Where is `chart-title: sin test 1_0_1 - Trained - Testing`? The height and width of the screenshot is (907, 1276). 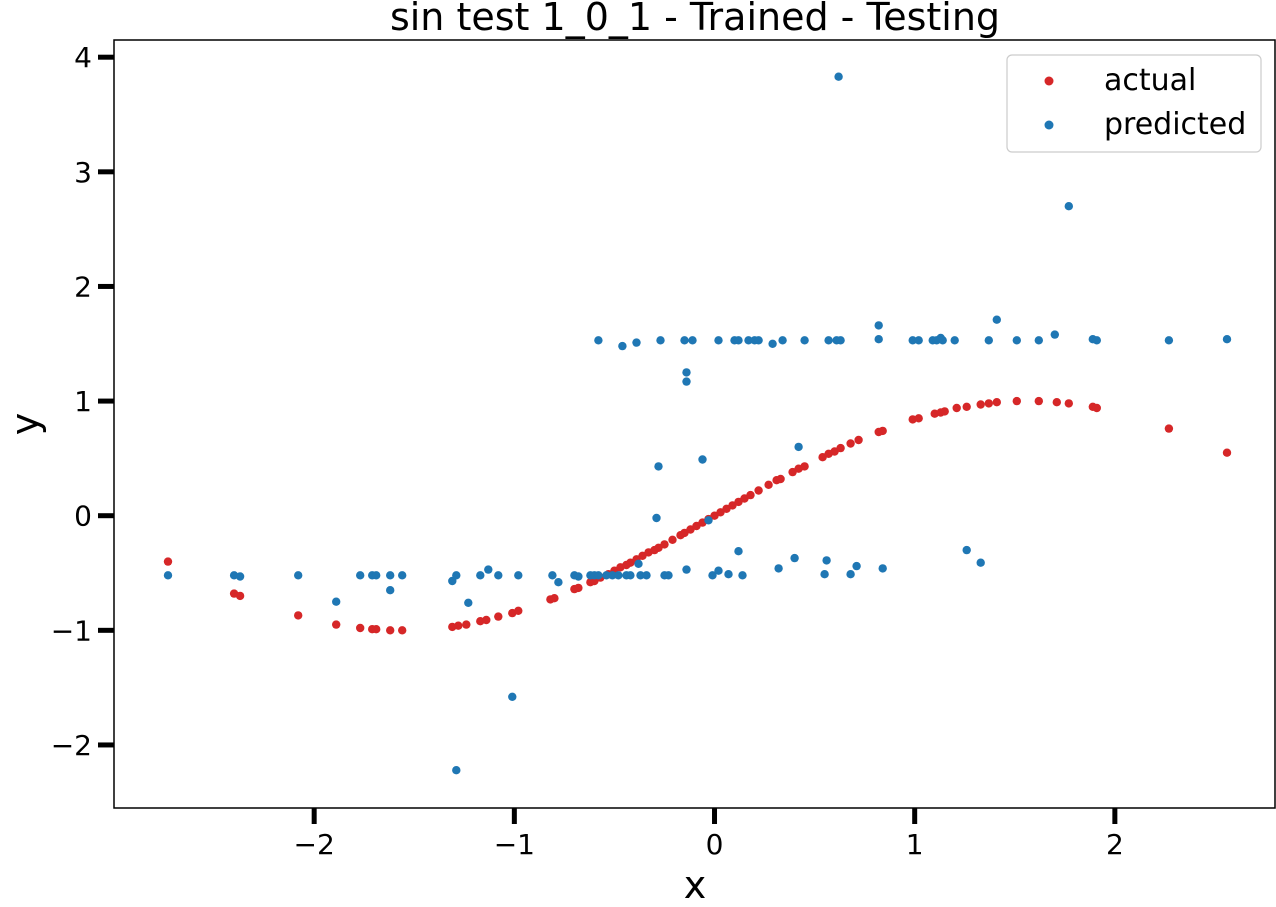 chart-title: sin test 1_0_1 - Trained - Testing is located at coordinates (695, 19).